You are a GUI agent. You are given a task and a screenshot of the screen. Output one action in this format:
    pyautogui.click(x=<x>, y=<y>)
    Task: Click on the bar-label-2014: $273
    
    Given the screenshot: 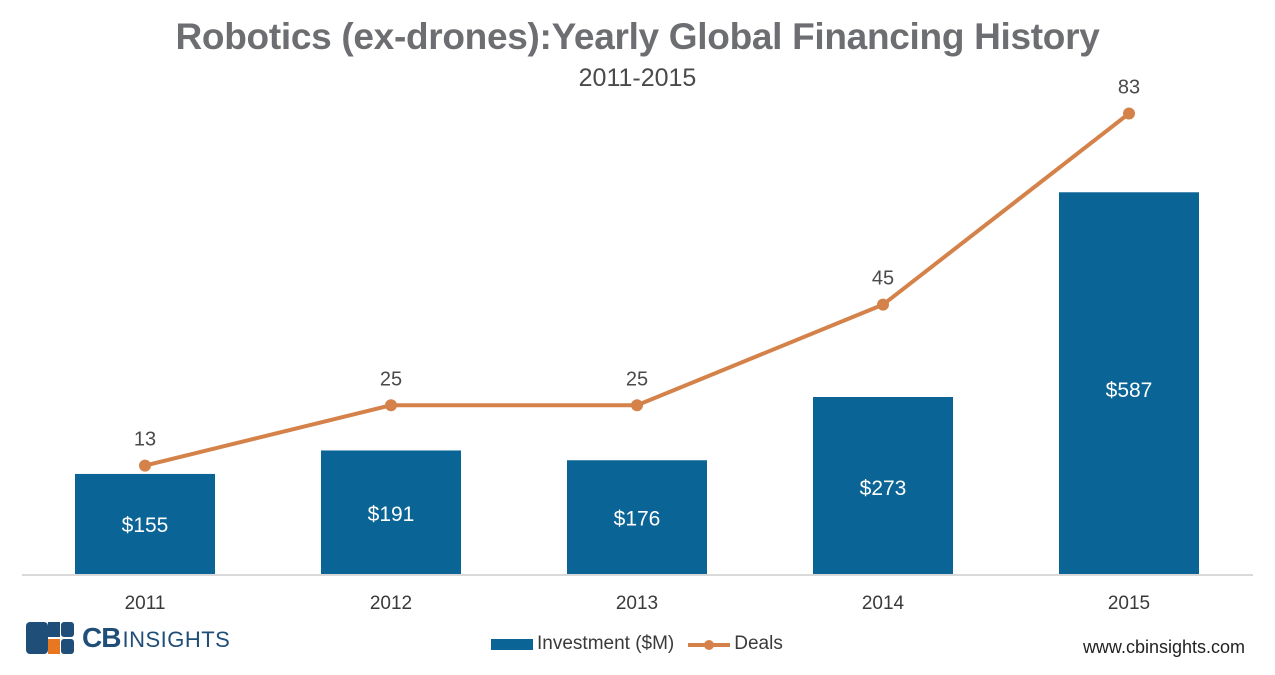 What is the action you would take?
    pyautogui.click(x=883, y=488)
    